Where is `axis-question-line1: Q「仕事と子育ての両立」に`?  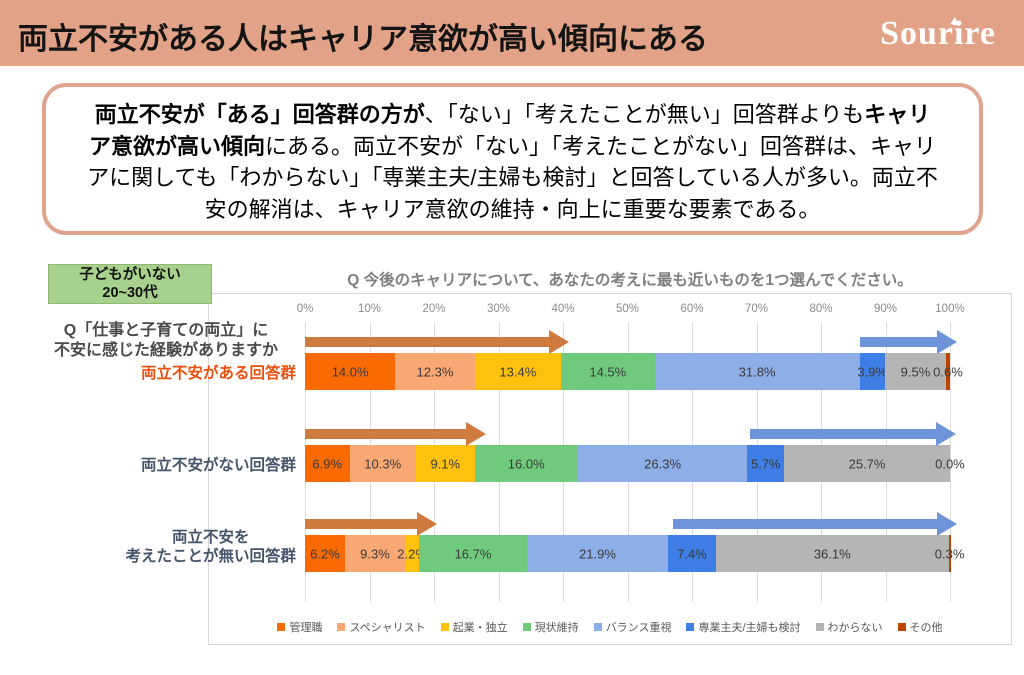
axis-question-line1: Q「仕事と子育ての両立」に is located at coordinates (166, 330).